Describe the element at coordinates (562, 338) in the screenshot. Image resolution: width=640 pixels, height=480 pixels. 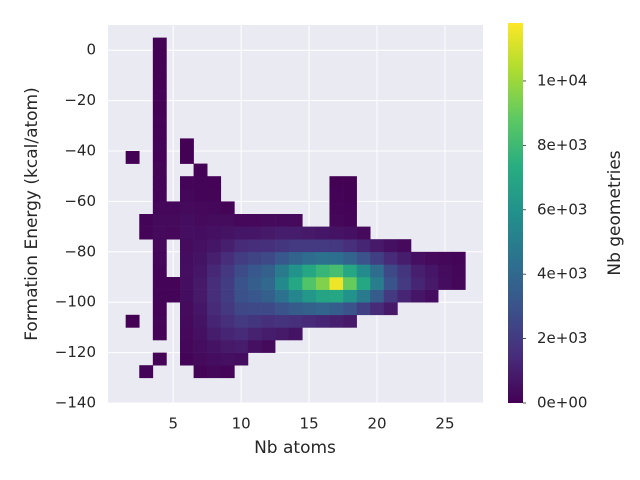
I see `colorbar-tick-label: 2e+03` at that location.